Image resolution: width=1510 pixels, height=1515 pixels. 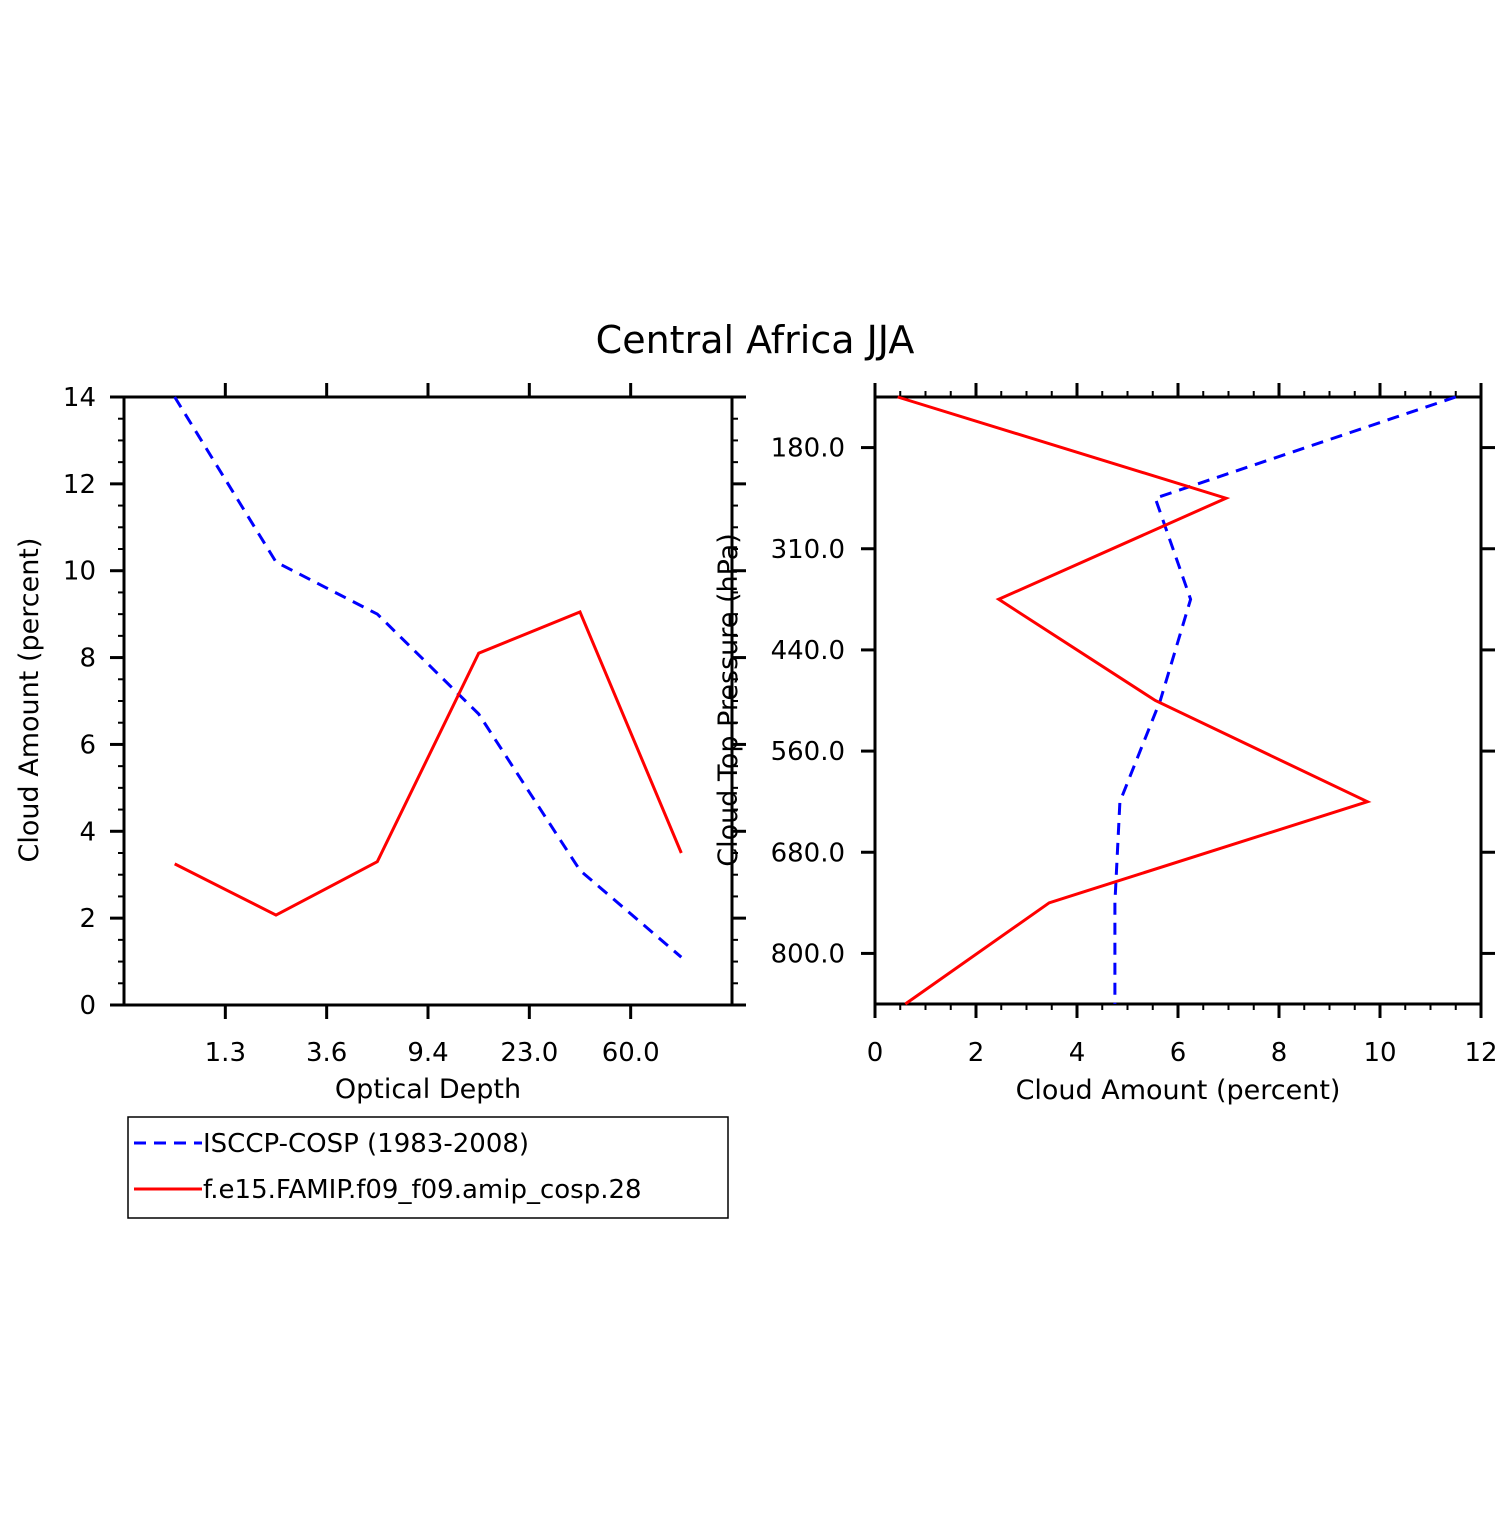 What do you see at coordinates (1379, 1053) in the screenshot?
I see `right-x-tick-label: 10` at bounding box center [1379, 1053].